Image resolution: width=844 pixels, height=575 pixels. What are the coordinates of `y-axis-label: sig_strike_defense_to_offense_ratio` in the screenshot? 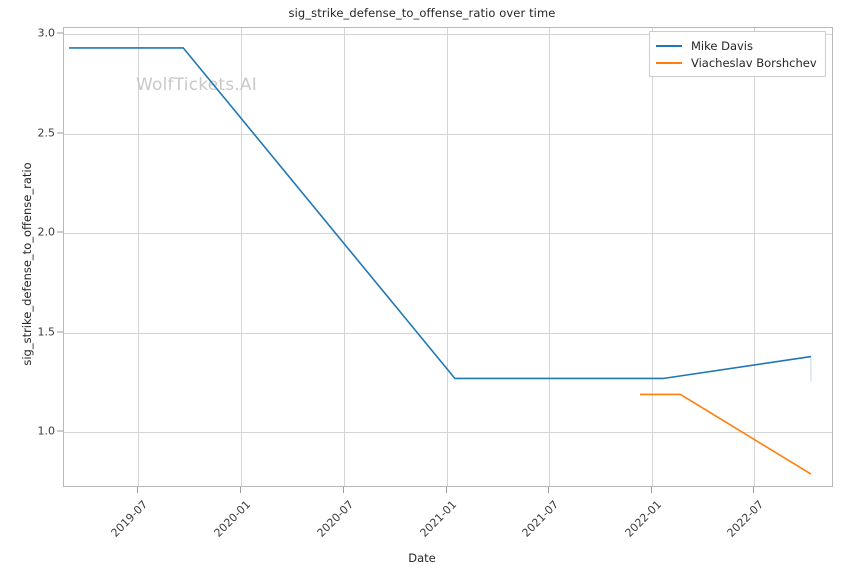 It's located at (27, 264).